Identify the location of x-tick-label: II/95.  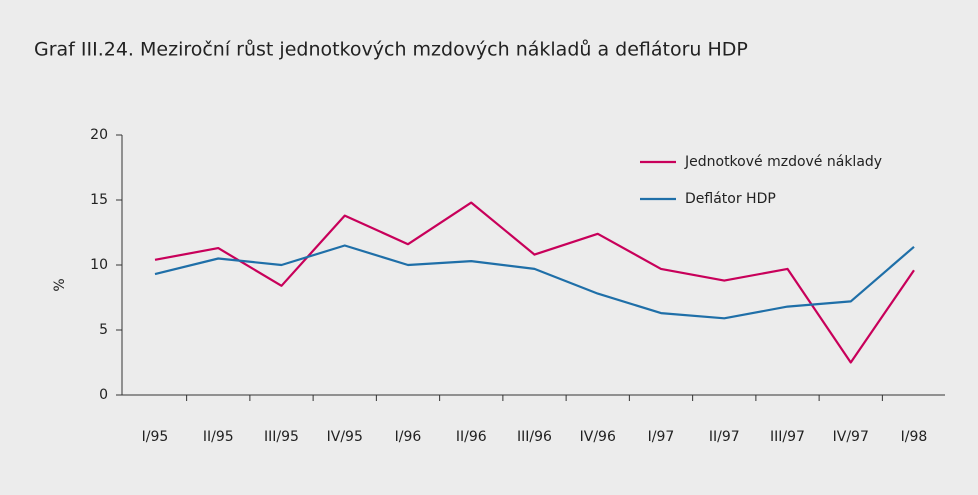
(218, 437).